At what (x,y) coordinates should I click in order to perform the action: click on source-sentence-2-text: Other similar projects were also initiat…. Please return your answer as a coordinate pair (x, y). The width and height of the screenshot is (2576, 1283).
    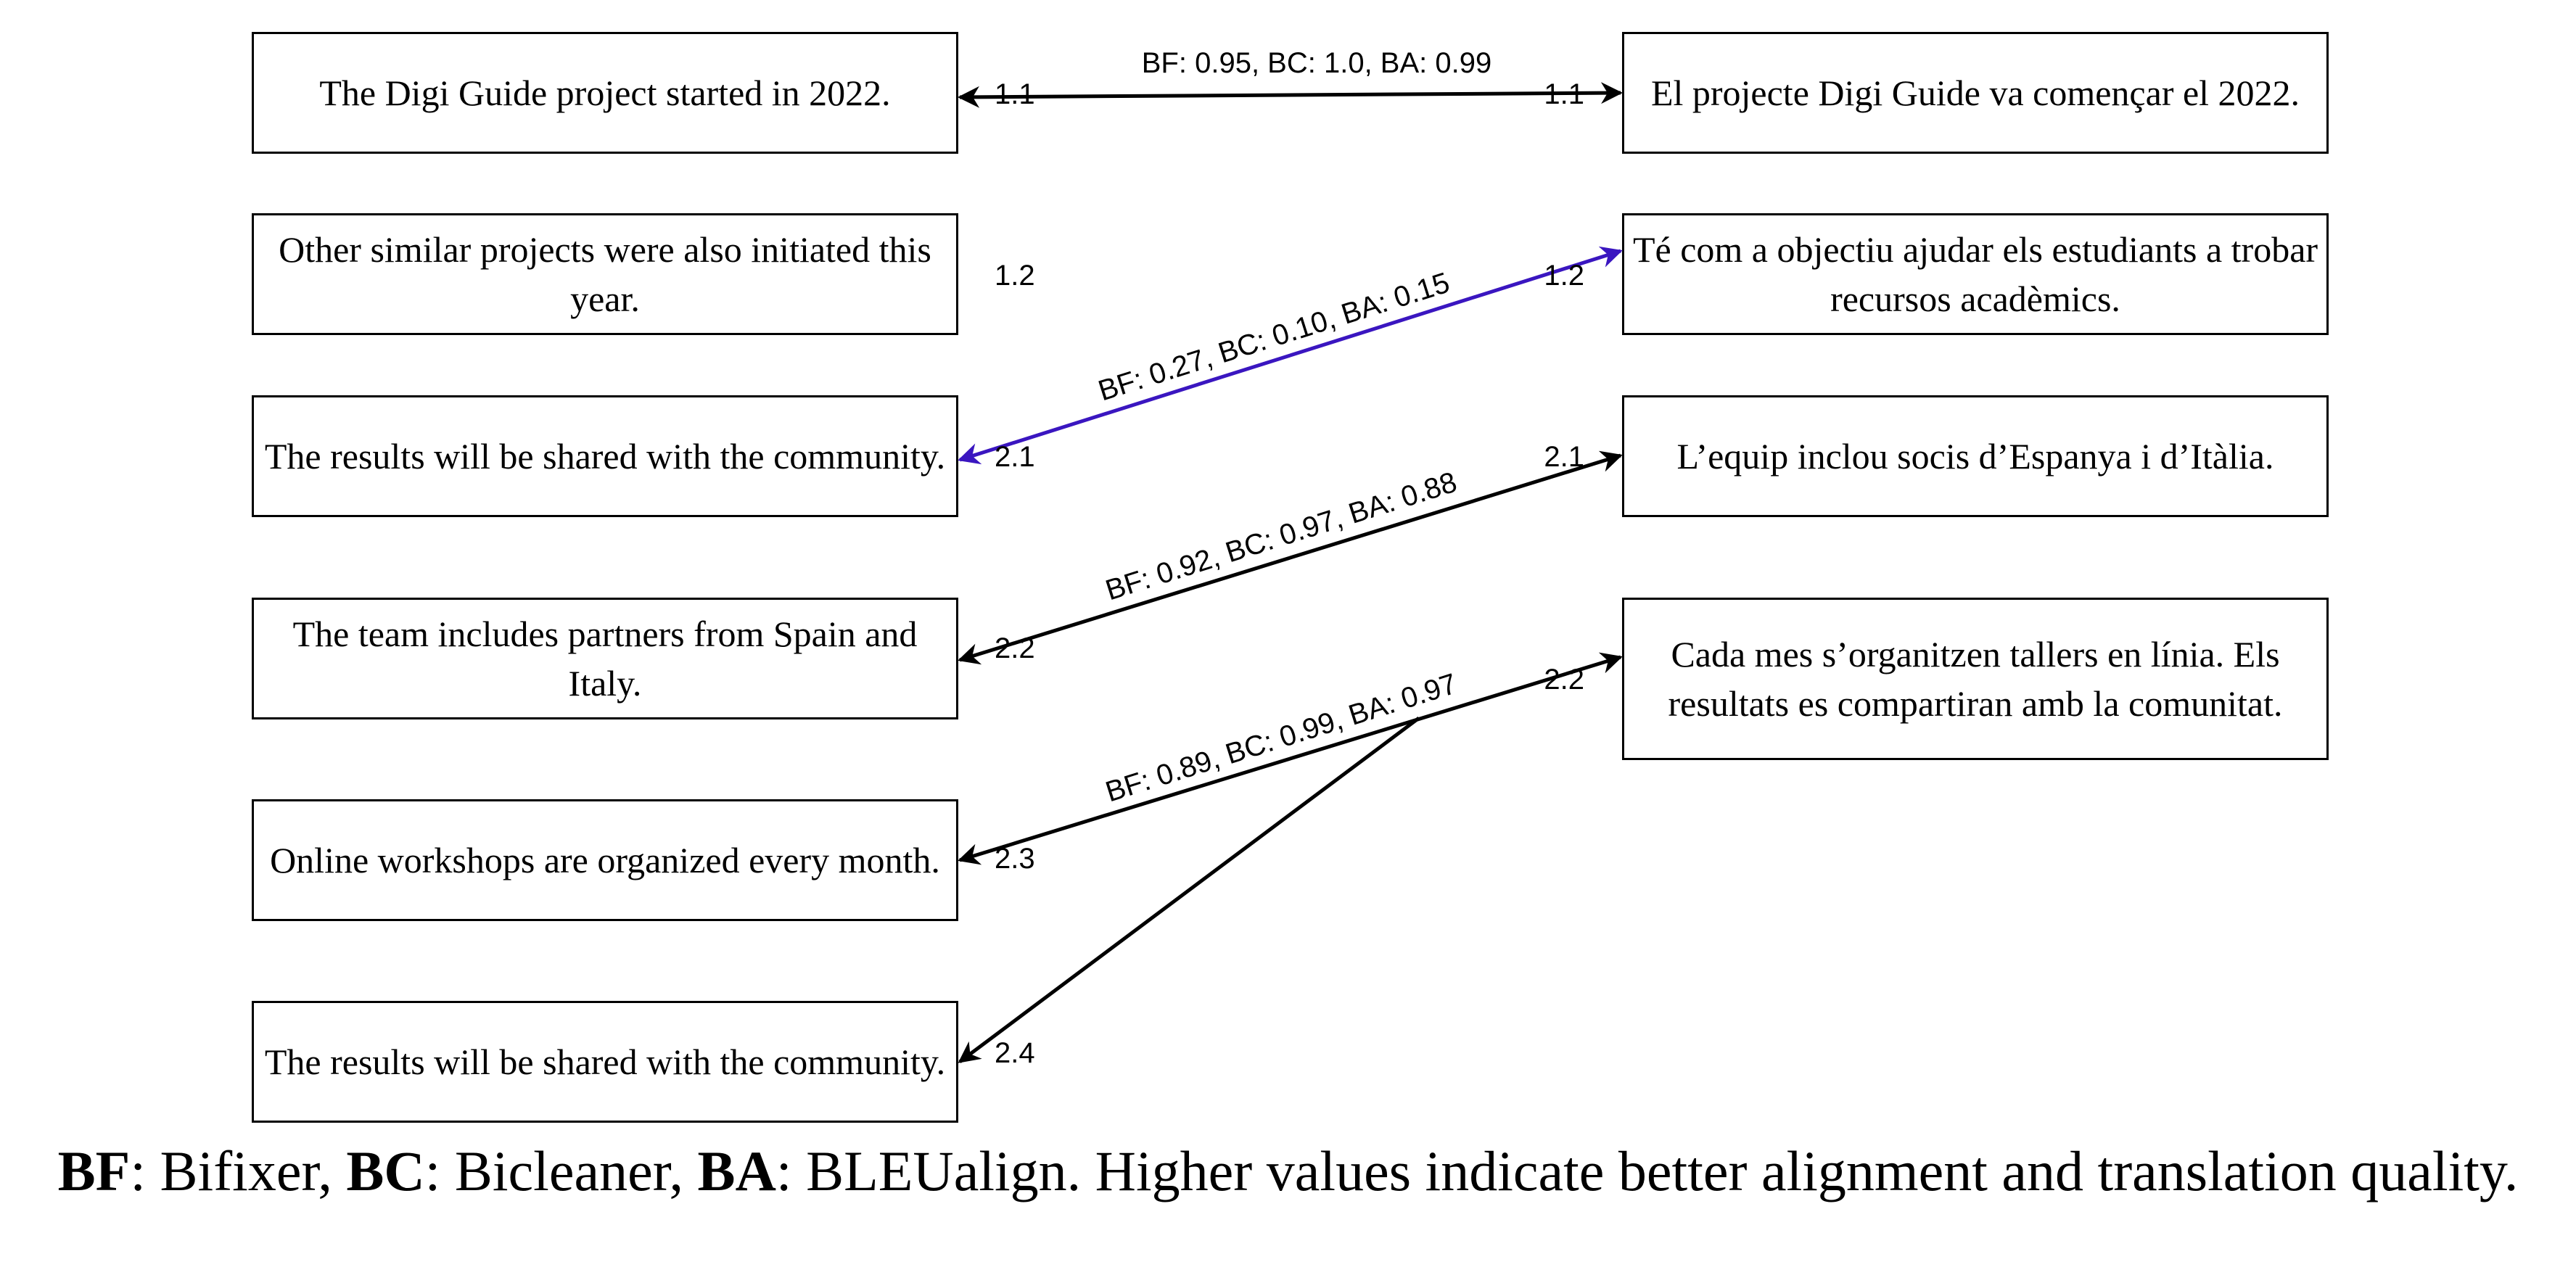
    Looking at the image, I should click on (605, 274).